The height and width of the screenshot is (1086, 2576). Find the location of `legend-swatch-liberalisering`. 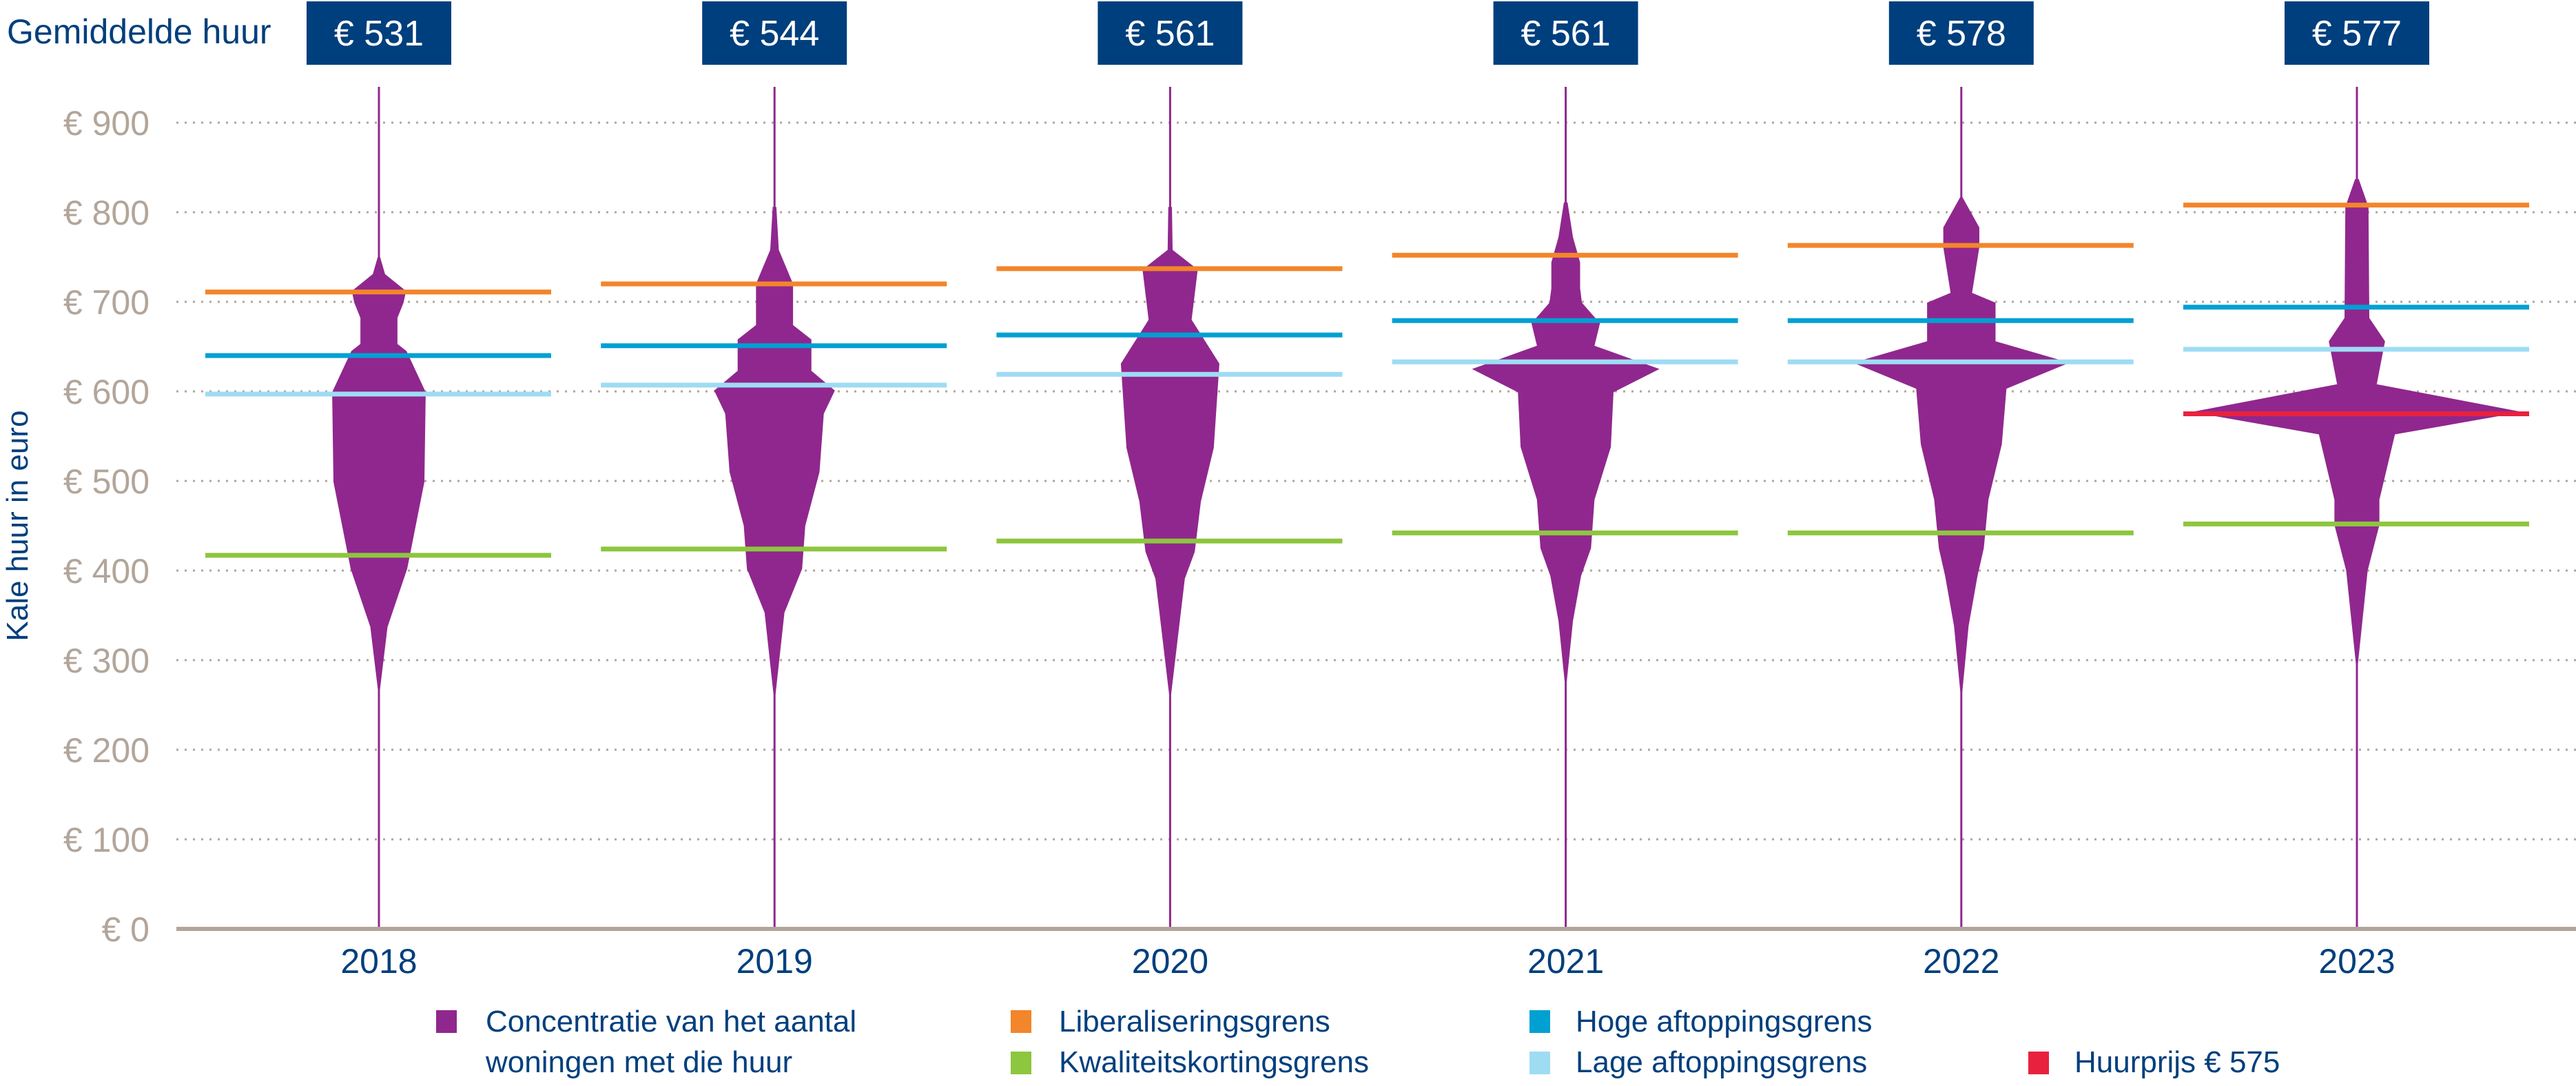

legend-swatch-liberalisering is located at coordinates (1021, 1021).